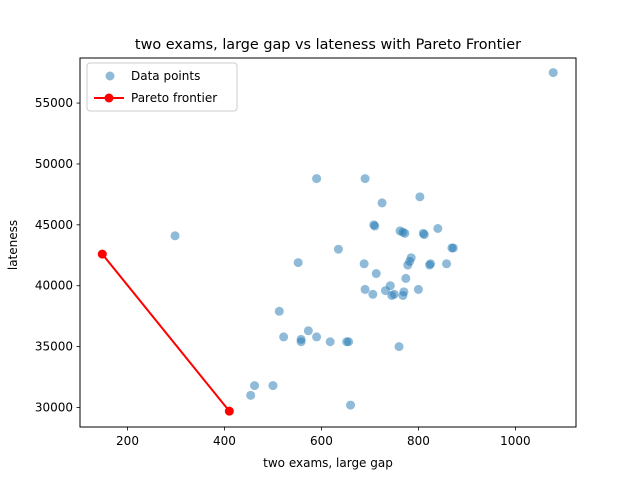 This screenshot has height=480, width=640. Describe the element at coordinates (418, 441) in the screenshot. I see `x-tick-label: 800` at that location.